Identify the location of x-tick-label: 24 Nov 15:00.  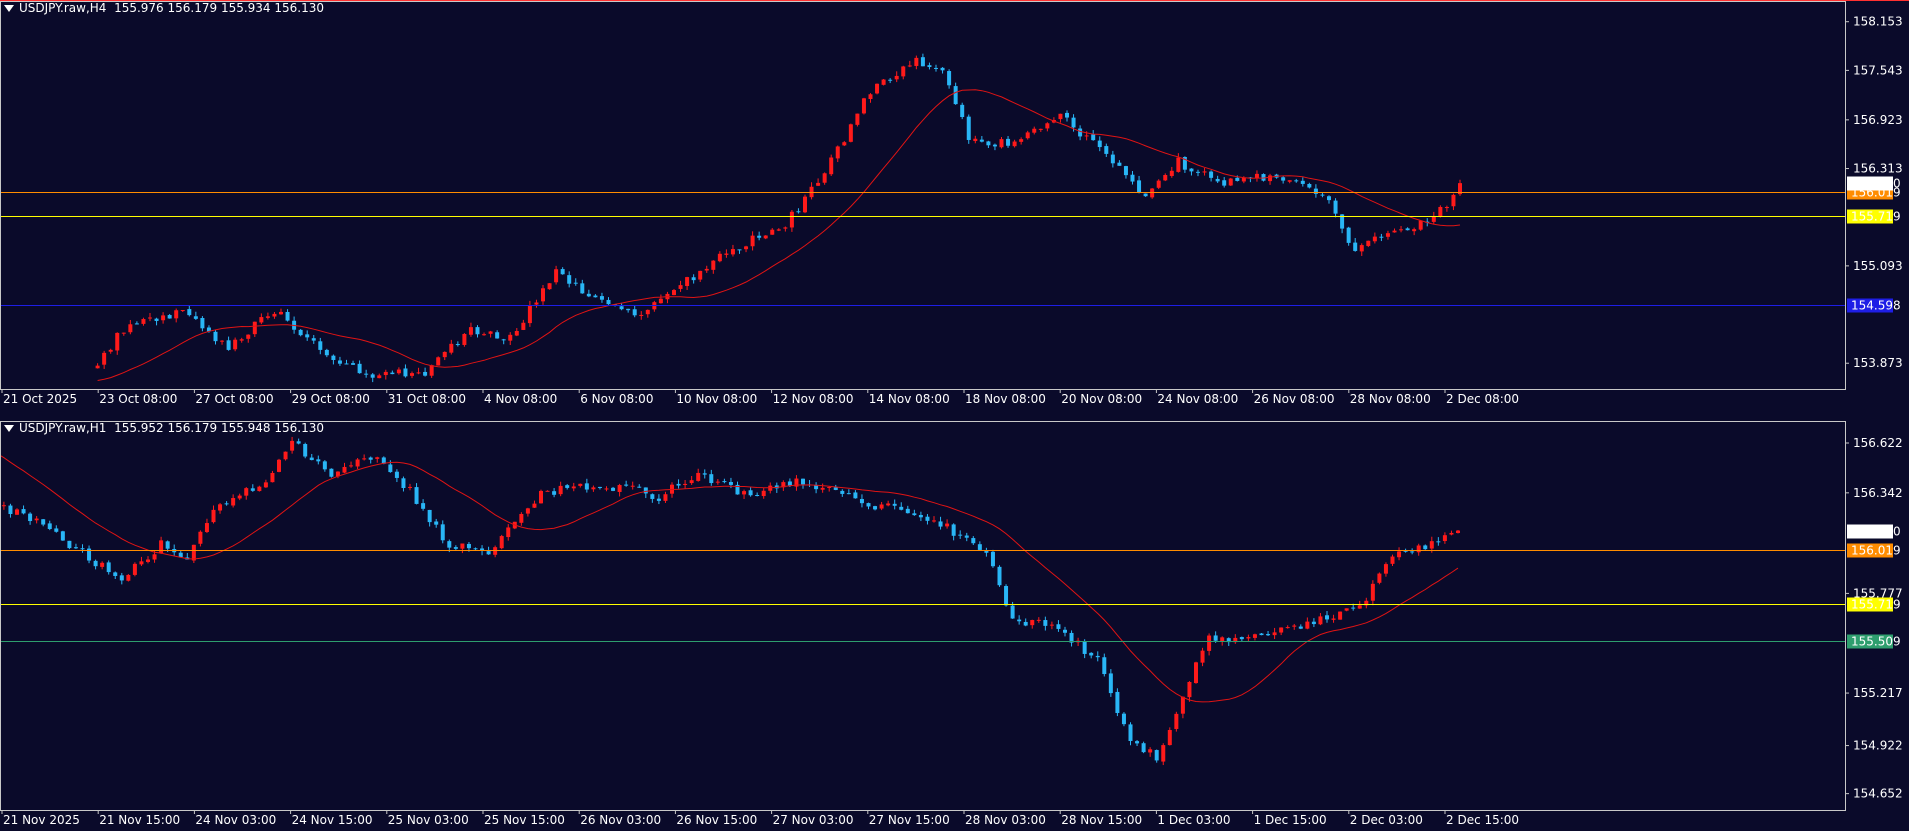
(332, 820).